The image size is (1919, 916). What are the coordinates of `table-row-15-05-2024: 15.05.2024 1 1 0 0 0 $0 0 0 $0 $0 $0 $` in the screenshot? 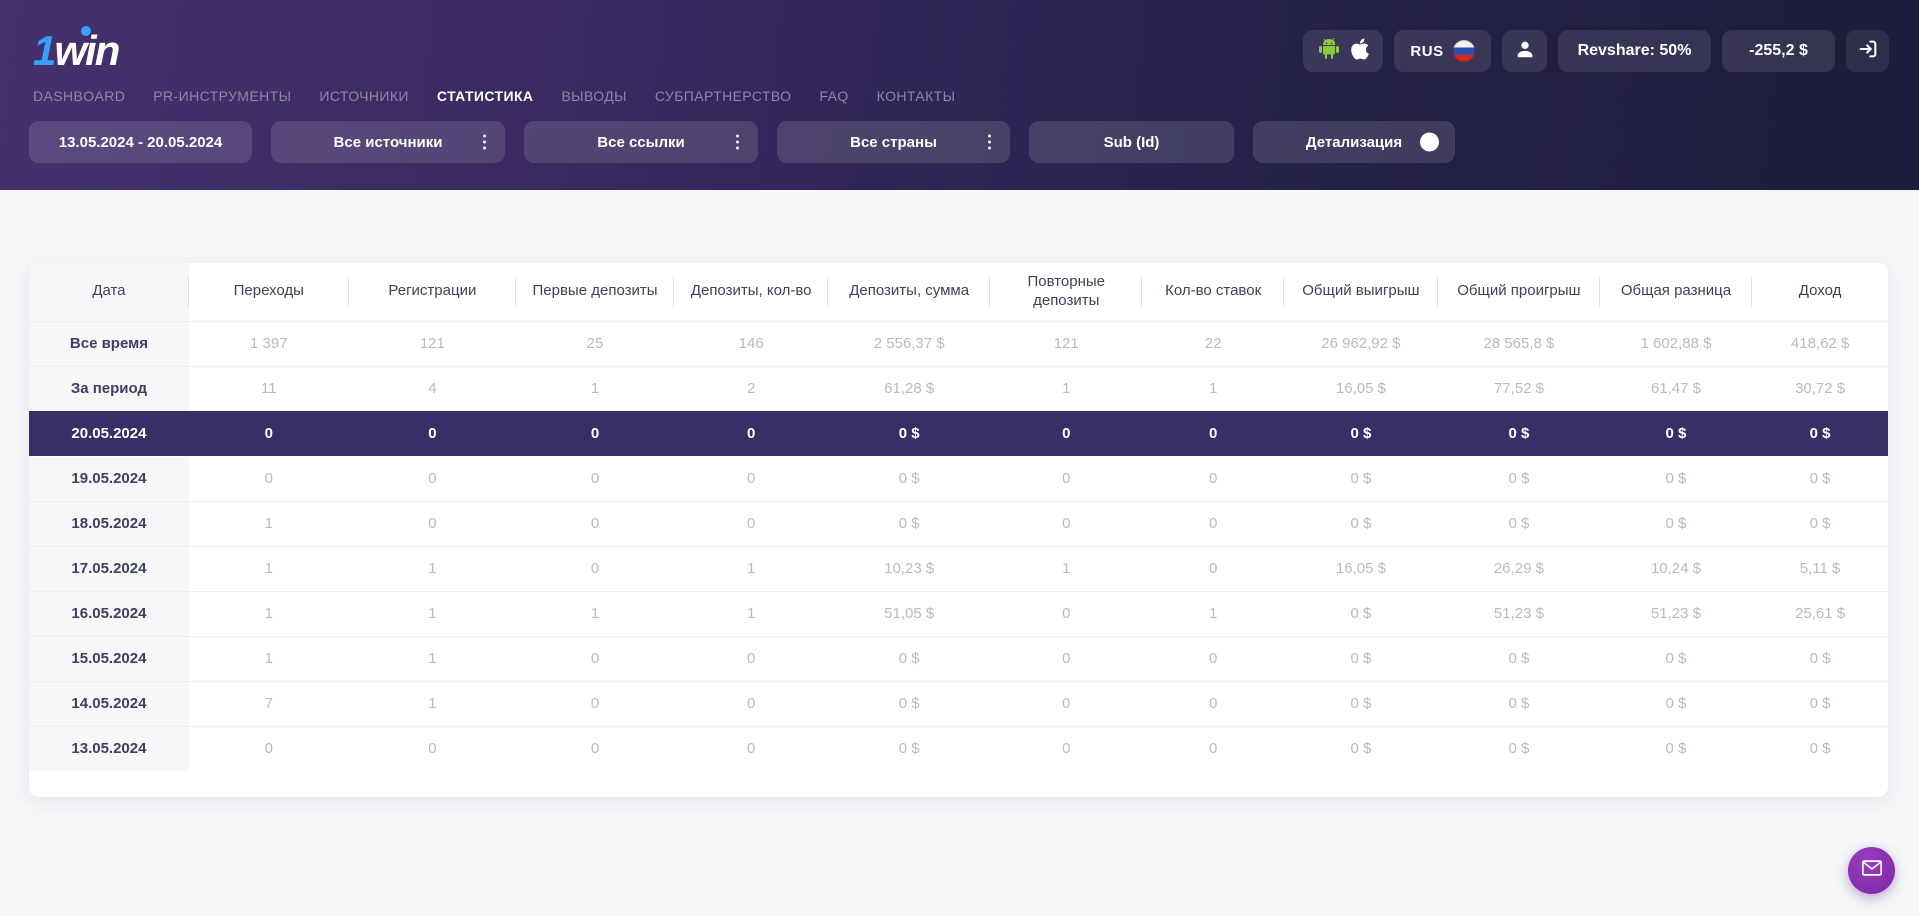 It's located at (958, 658).